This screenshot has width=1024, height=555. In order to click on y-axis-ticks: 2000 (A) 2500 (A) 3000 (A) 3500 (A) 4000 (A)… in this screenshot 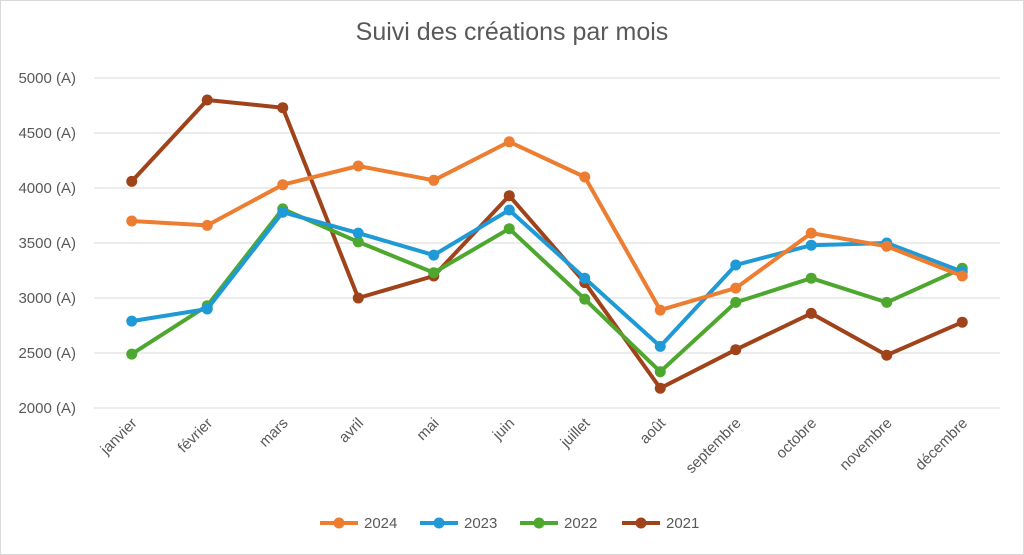, I will do `click(47, 243)`.